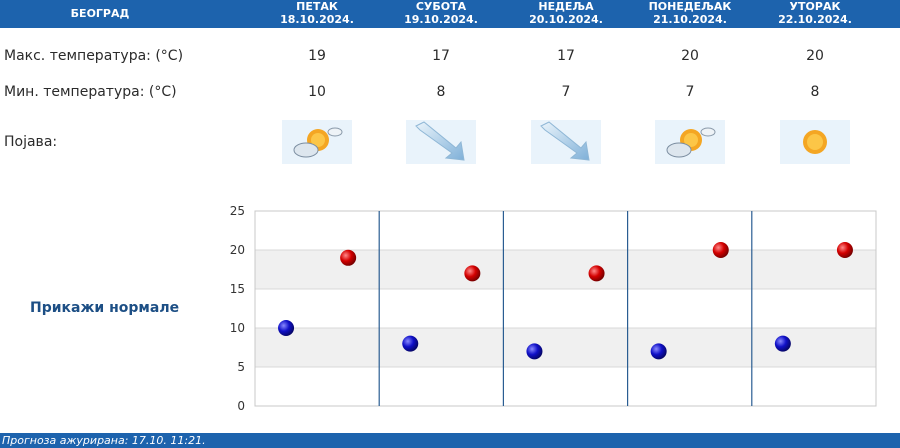 Image resolution: width=900 pixels, height=448 pixels. Describe the element at coordinates (441, 19) in the screenshot. I see `day-date: 19.10.2024.` at that location.